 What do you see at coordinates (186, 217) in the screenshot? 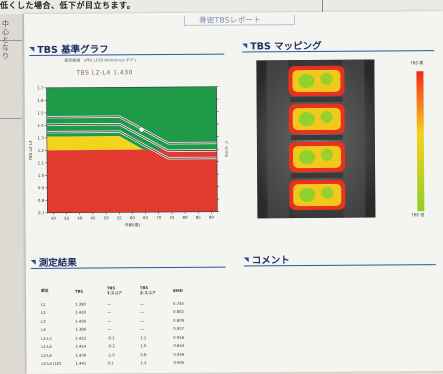
I see `x-tick-label: 80` at bounding box center [186, 217].